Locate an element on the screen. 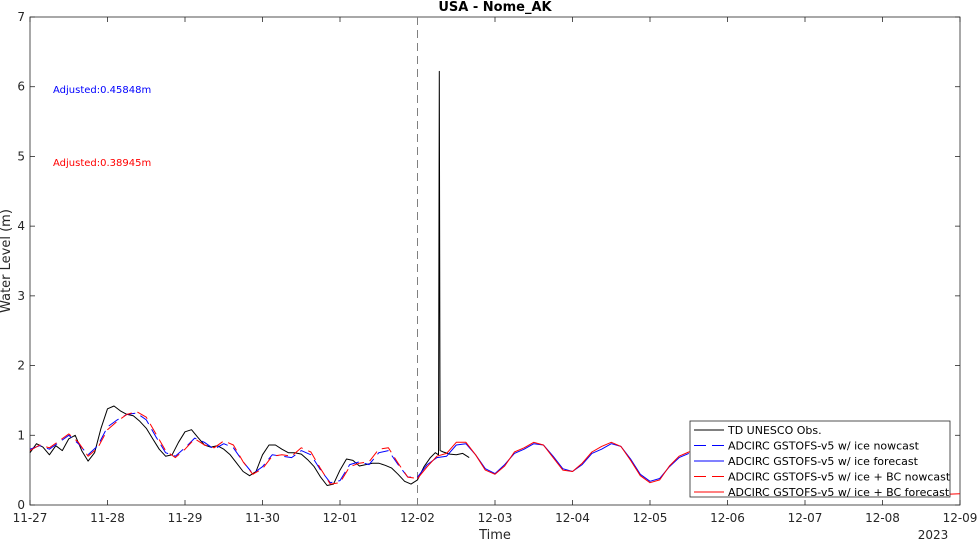 Image resolution: width=977 pixels, height=541 pixels. x-tick-label: 12-05 is located at coordinates (650, 518).